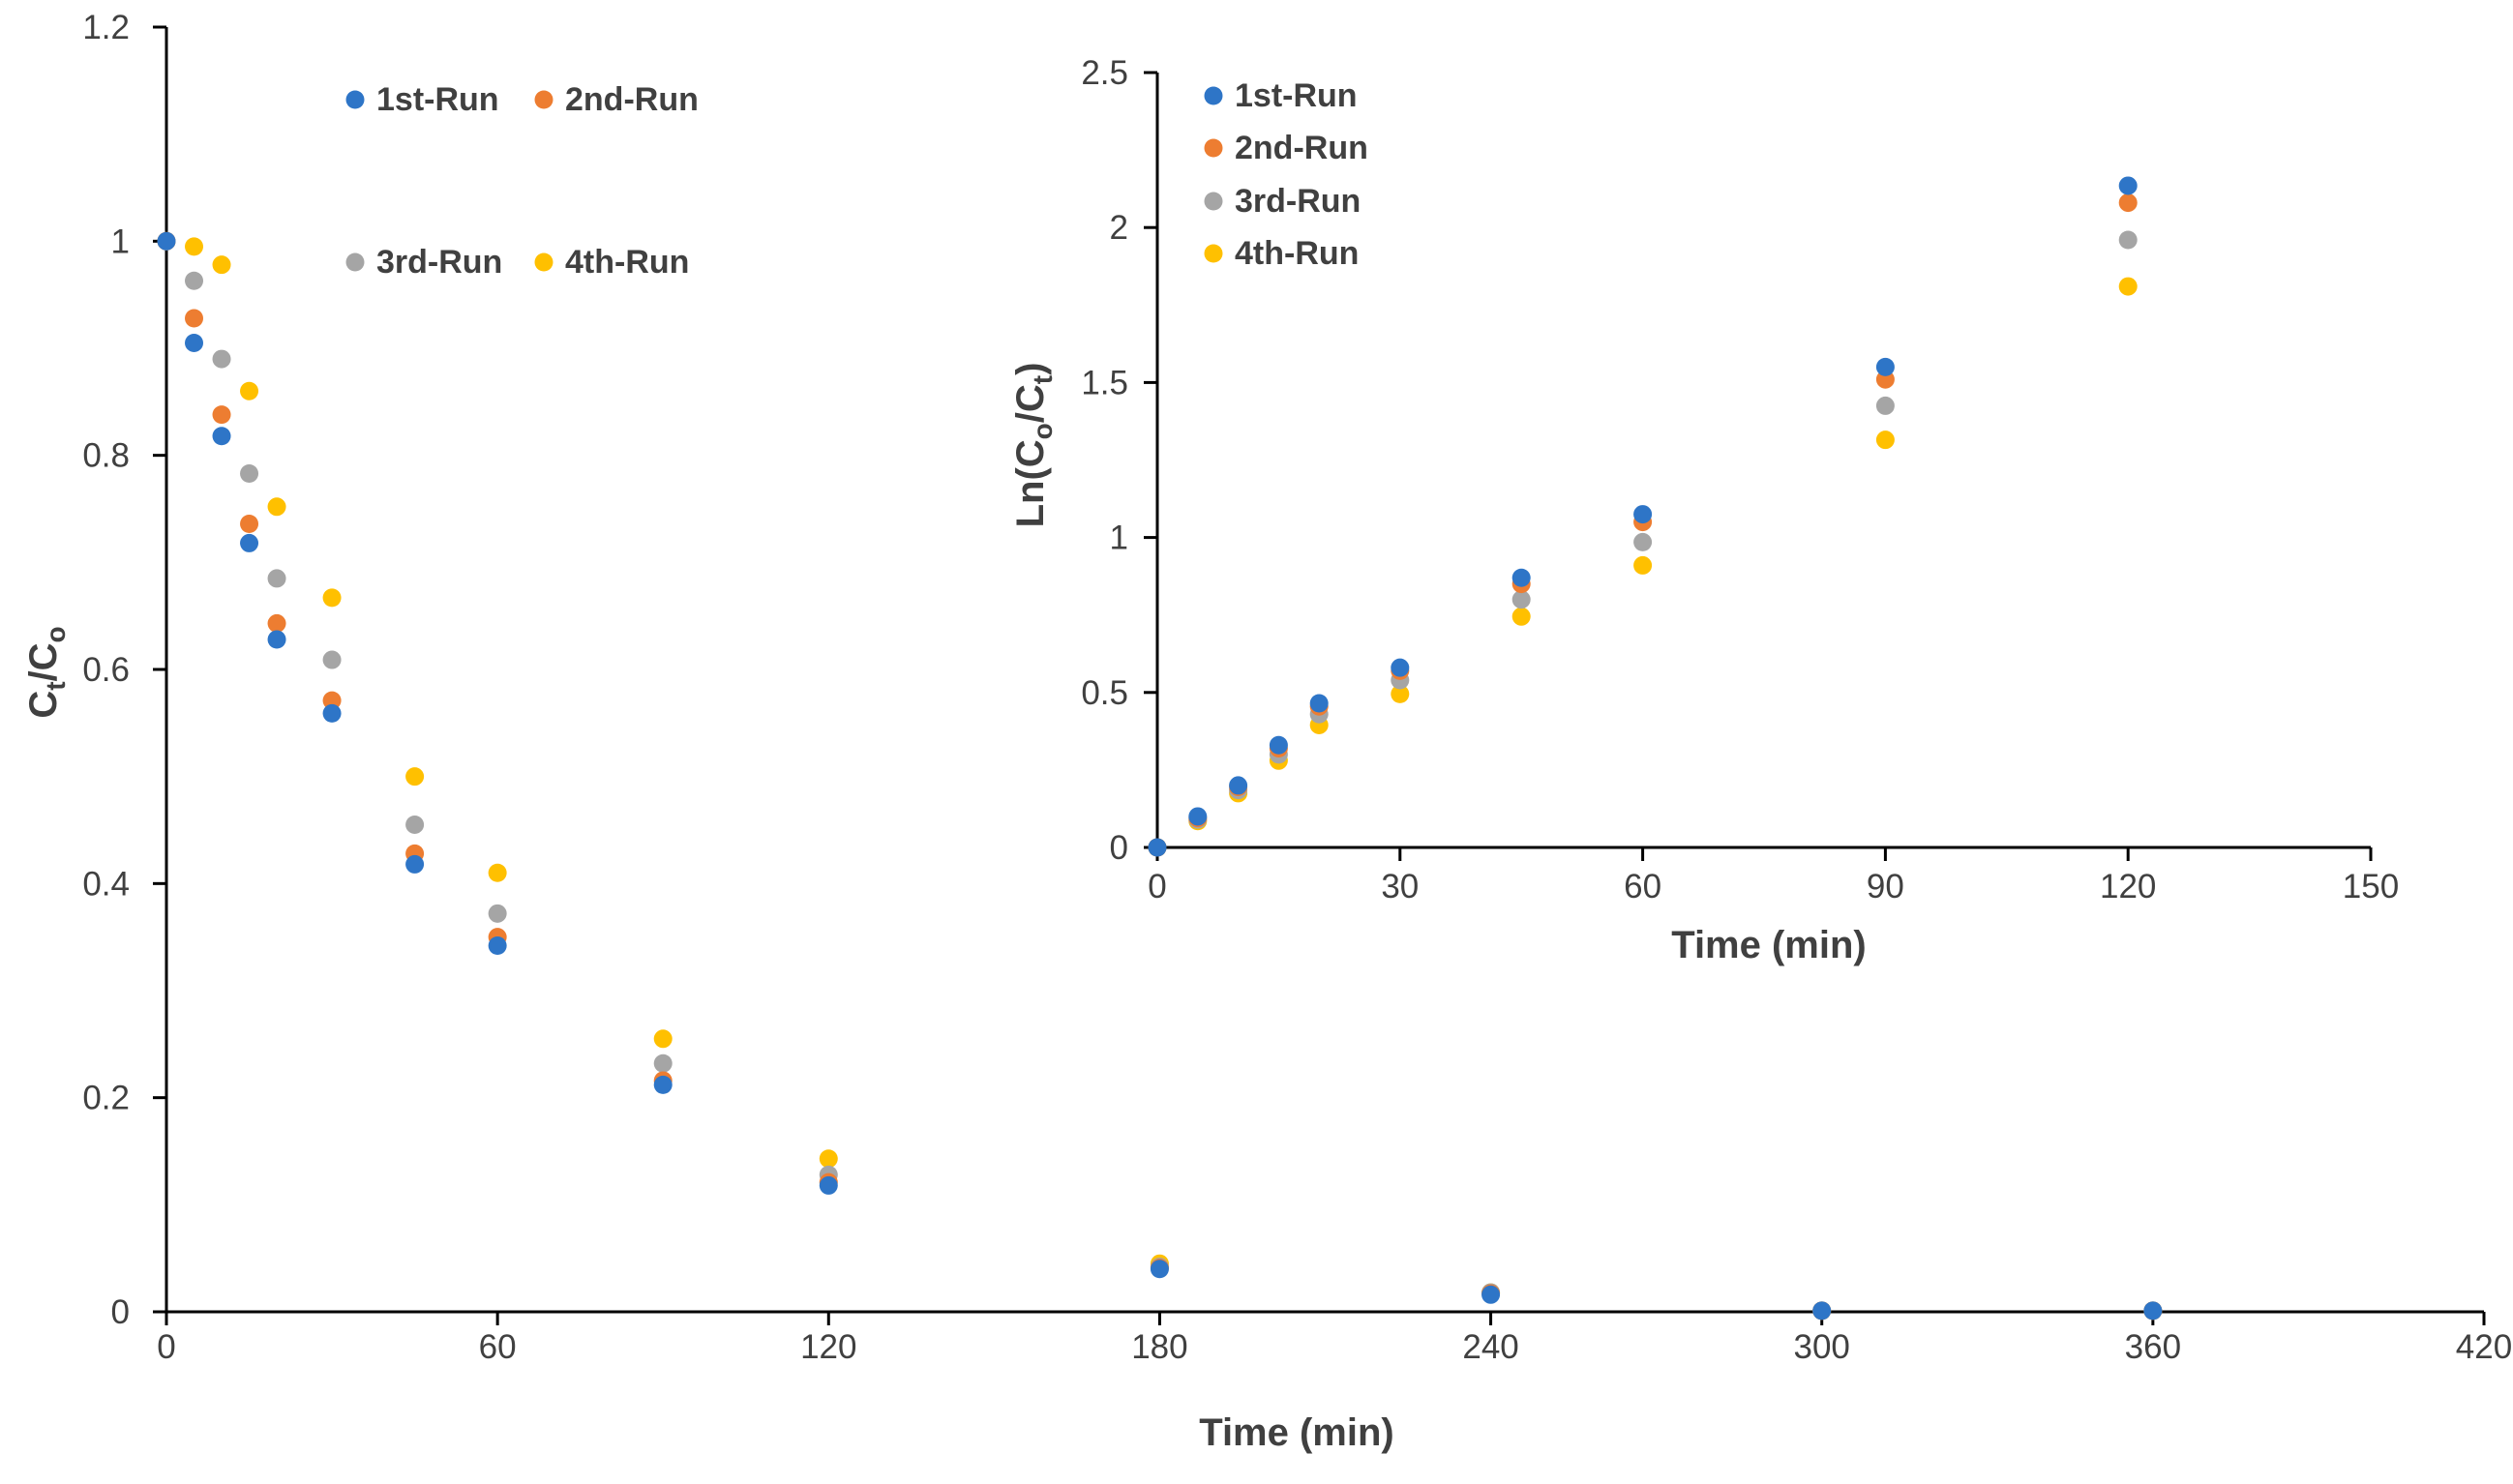  What do you see at coordinates (1769, 945) in the screenshot?
I see `inset-x-axis-title: Time (min)` at bounding box center [1769, 945].